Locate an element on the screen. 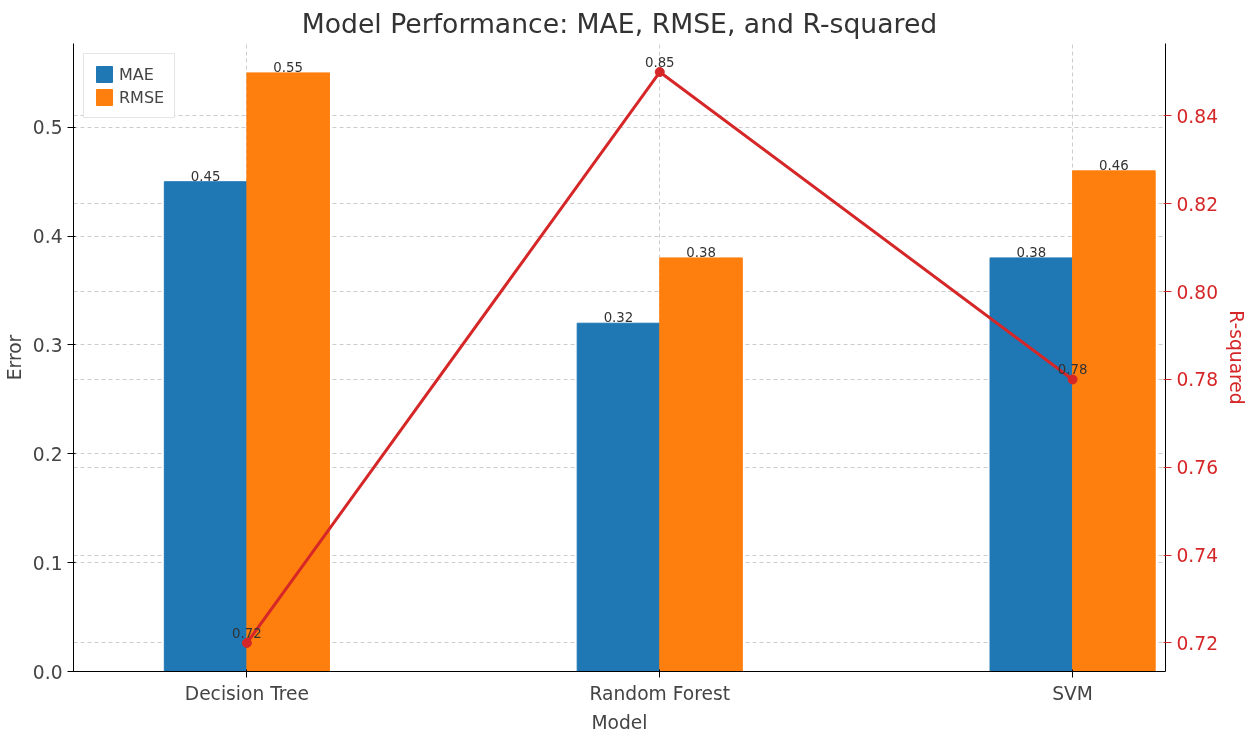 This screenshot has width=1257, height=740. data-label: 0.46 is located at coordinates (1114, 165).